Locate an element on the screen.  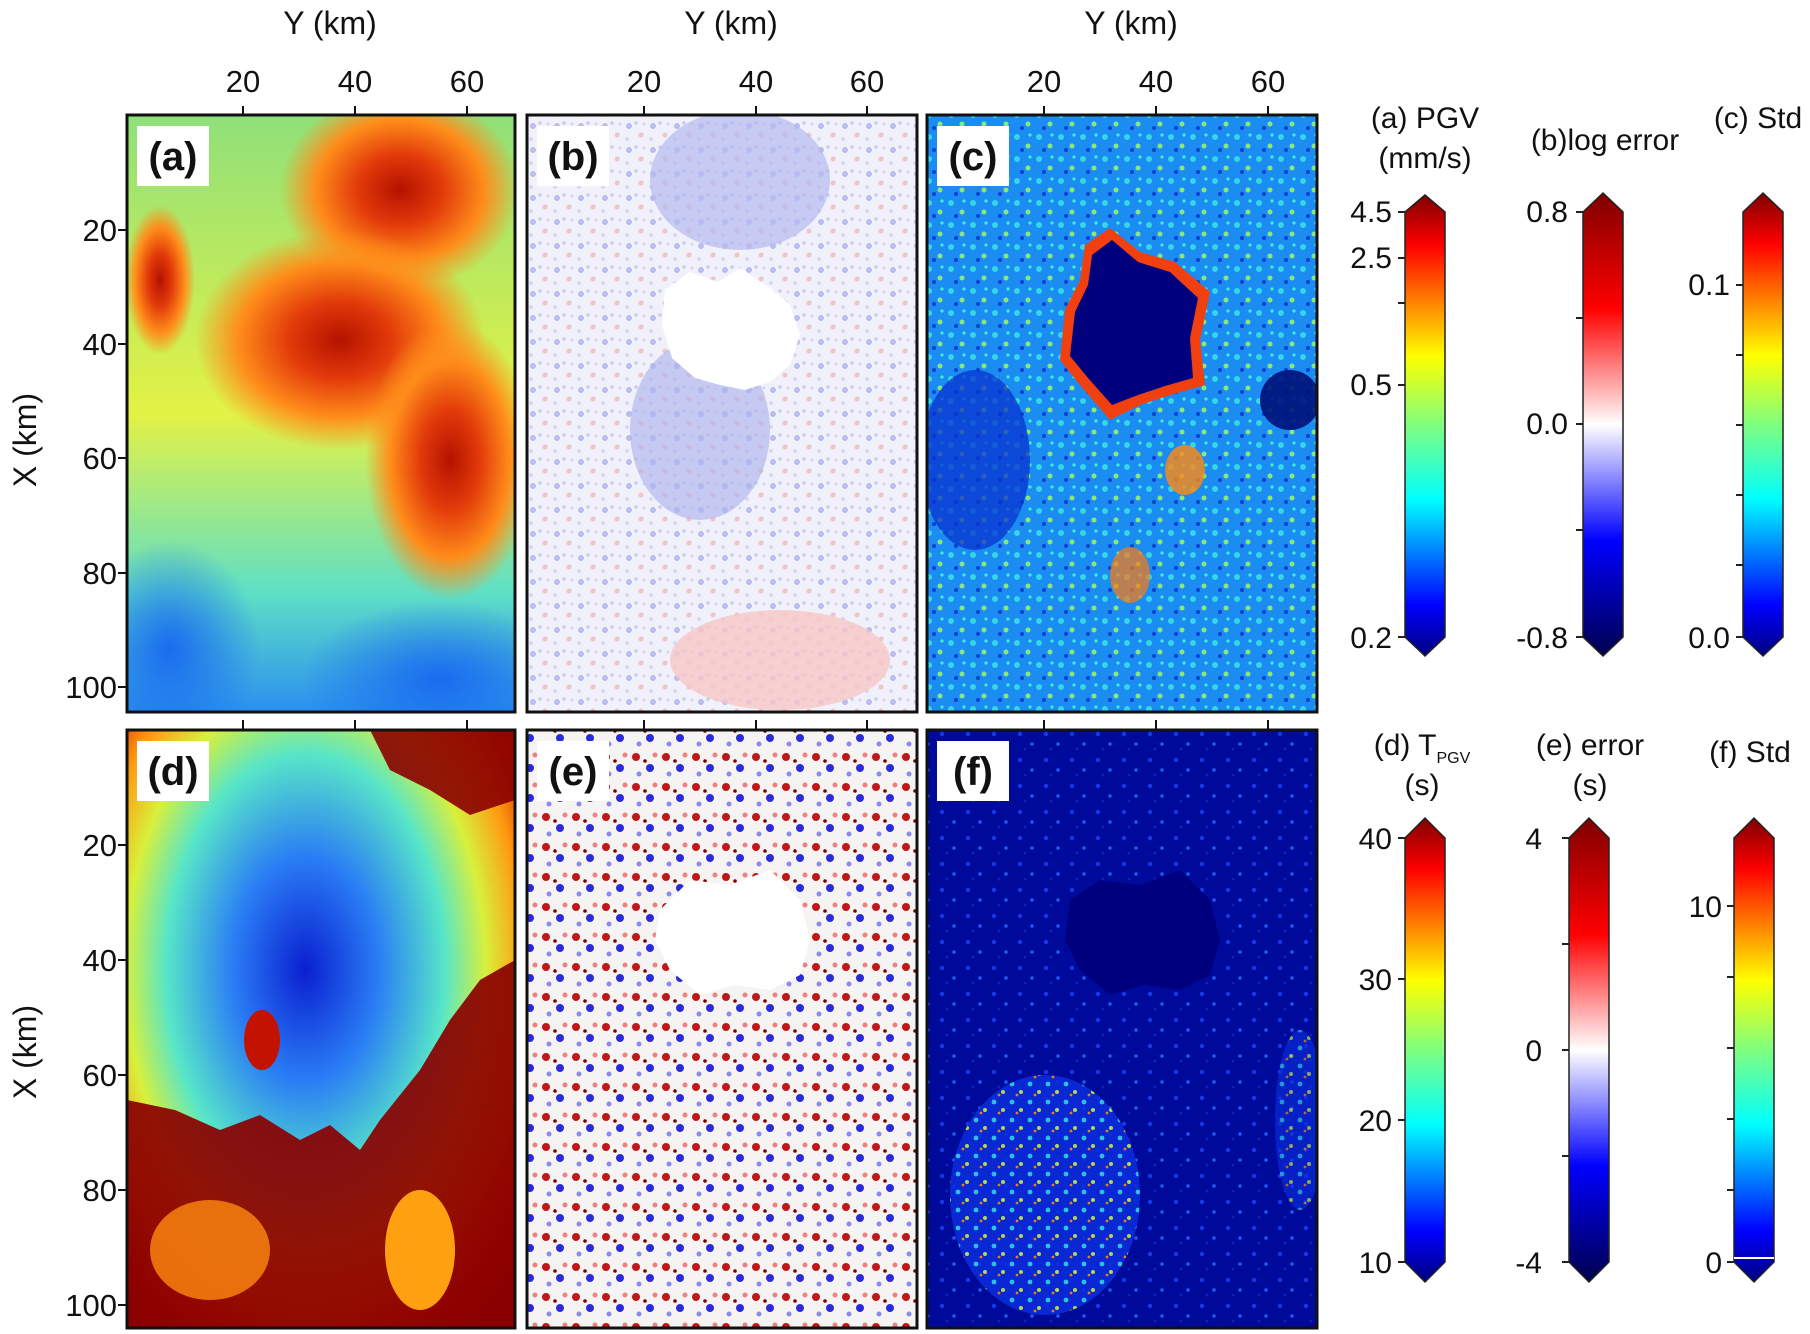
top-tick-labels: 20 40 60 20 40 60 20 40 60 is located at coordinates (755, 81).